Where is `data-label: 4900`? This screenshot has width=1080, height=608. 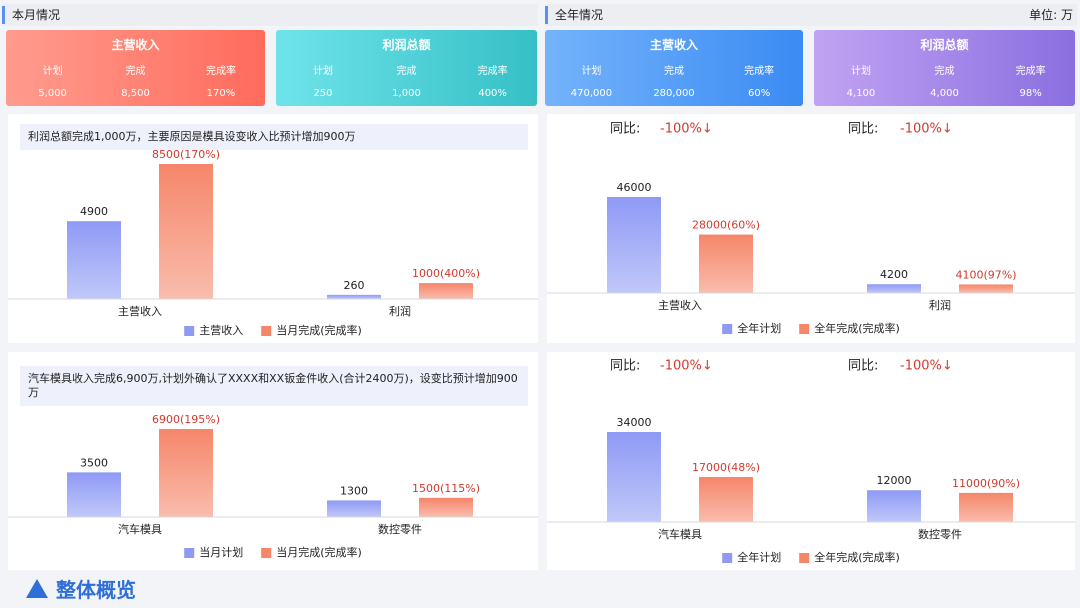
data-label: 4900 is located at coordinates (94, 211).